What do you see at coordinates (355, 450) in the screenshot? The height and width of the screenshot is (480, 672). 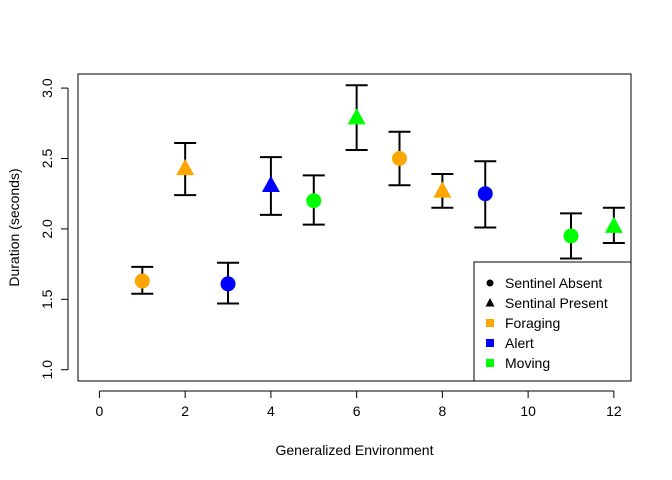 I see `x-axis-label: Generalized Environment` at bounding box center [355, 450].